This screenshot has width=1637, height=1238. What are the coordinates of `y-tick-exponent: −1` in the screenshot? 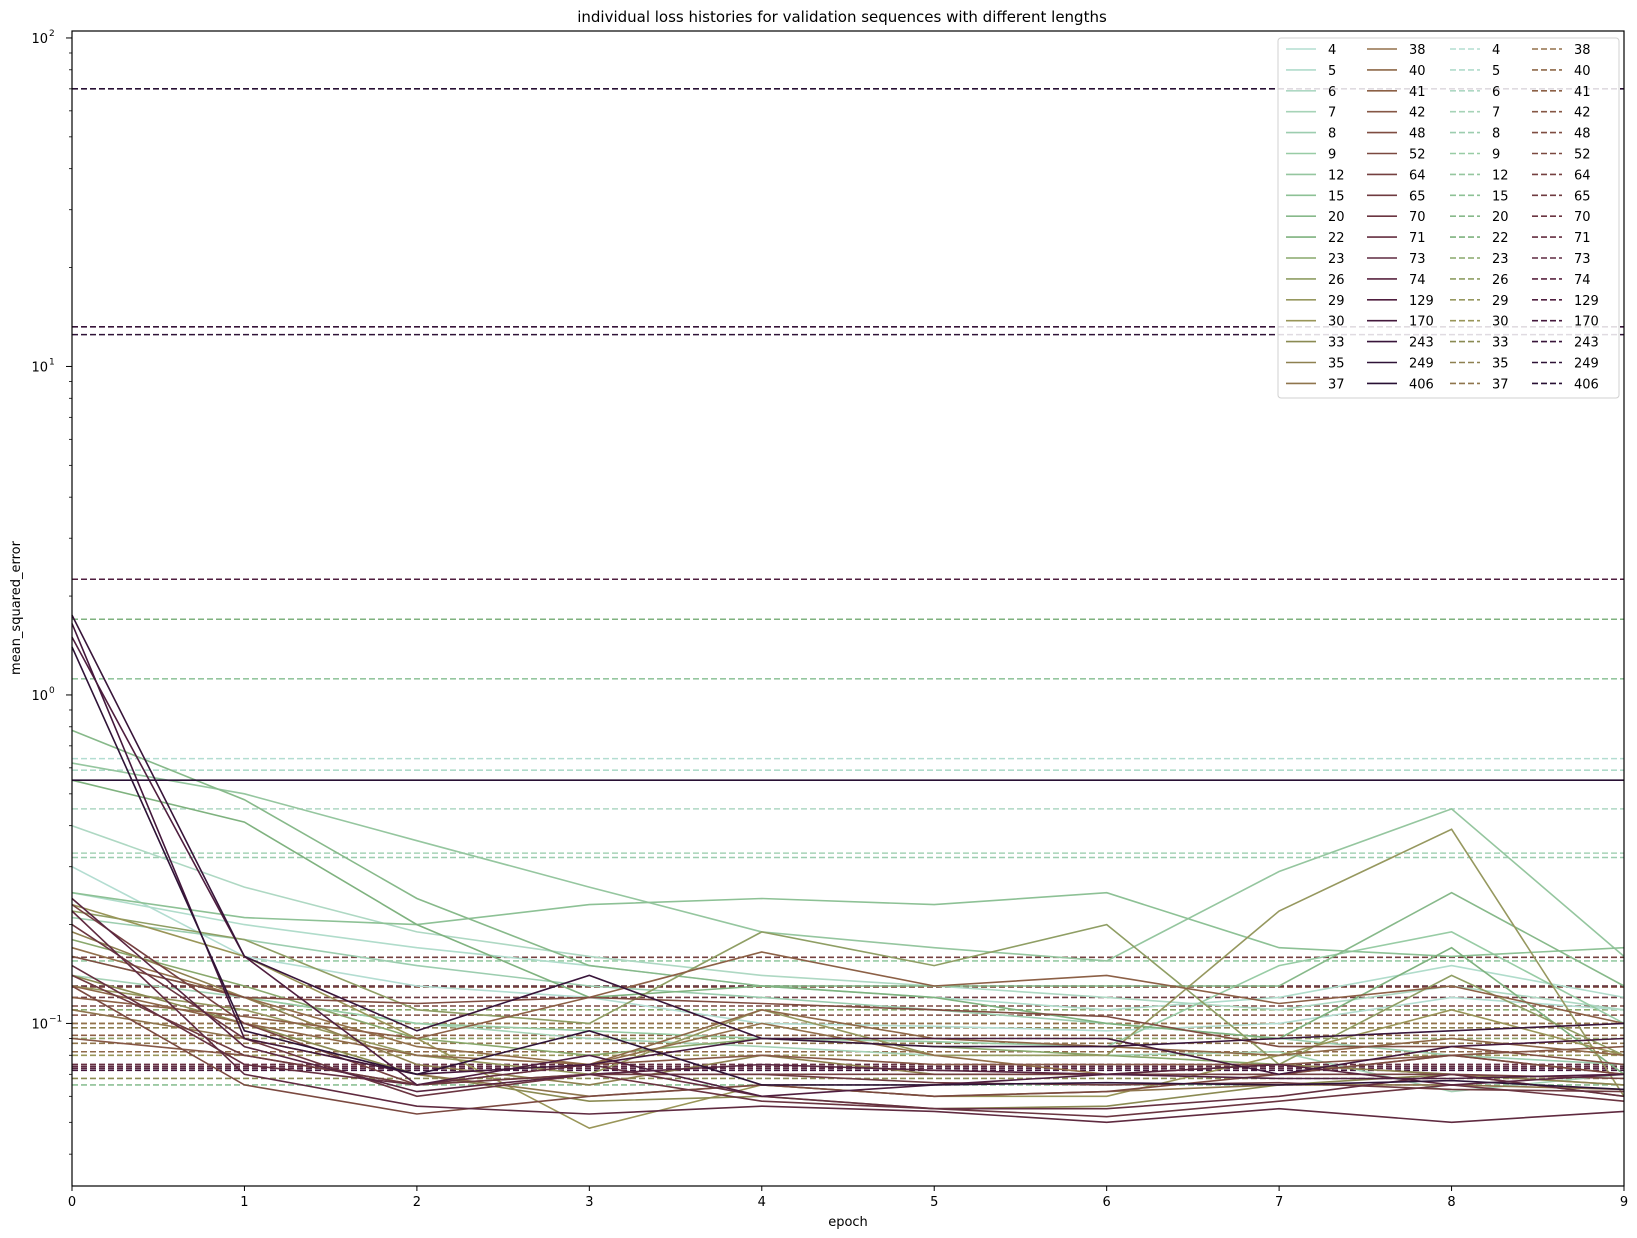 It's located at (55, 1019).